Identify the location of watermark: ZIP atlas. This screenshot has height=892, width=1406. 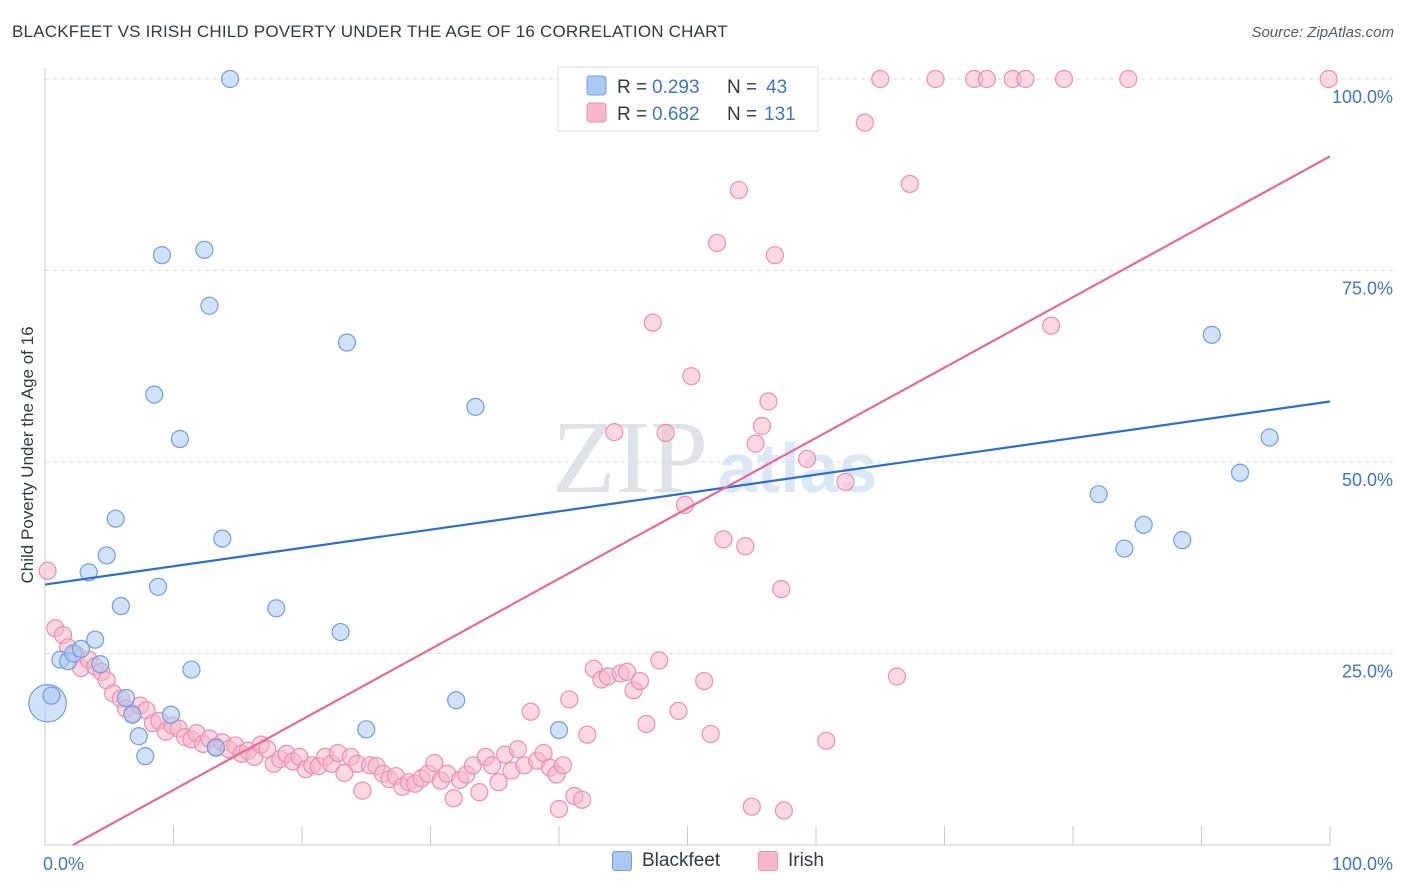
(715, 457).